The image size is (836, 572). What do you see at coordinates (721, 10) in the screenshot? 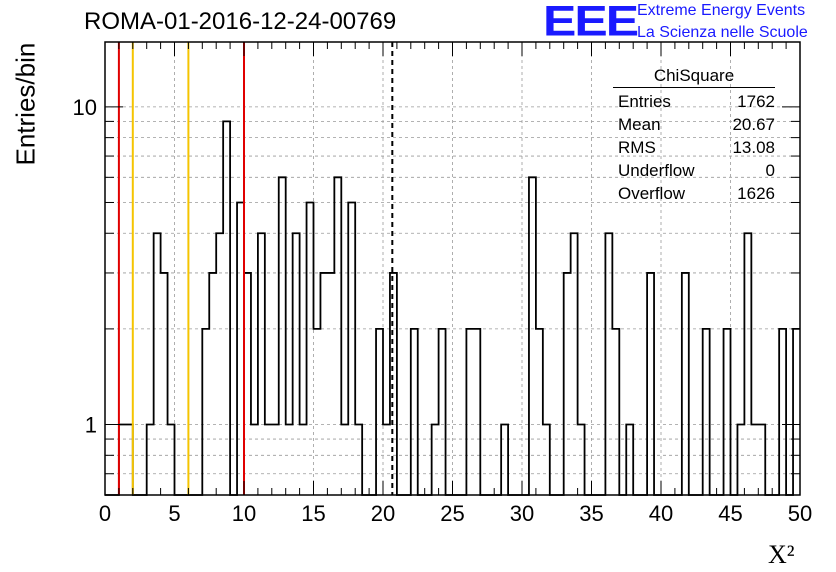
I see `logo-line-1: Extreme Energy Events` at bounding box center [721, 10].